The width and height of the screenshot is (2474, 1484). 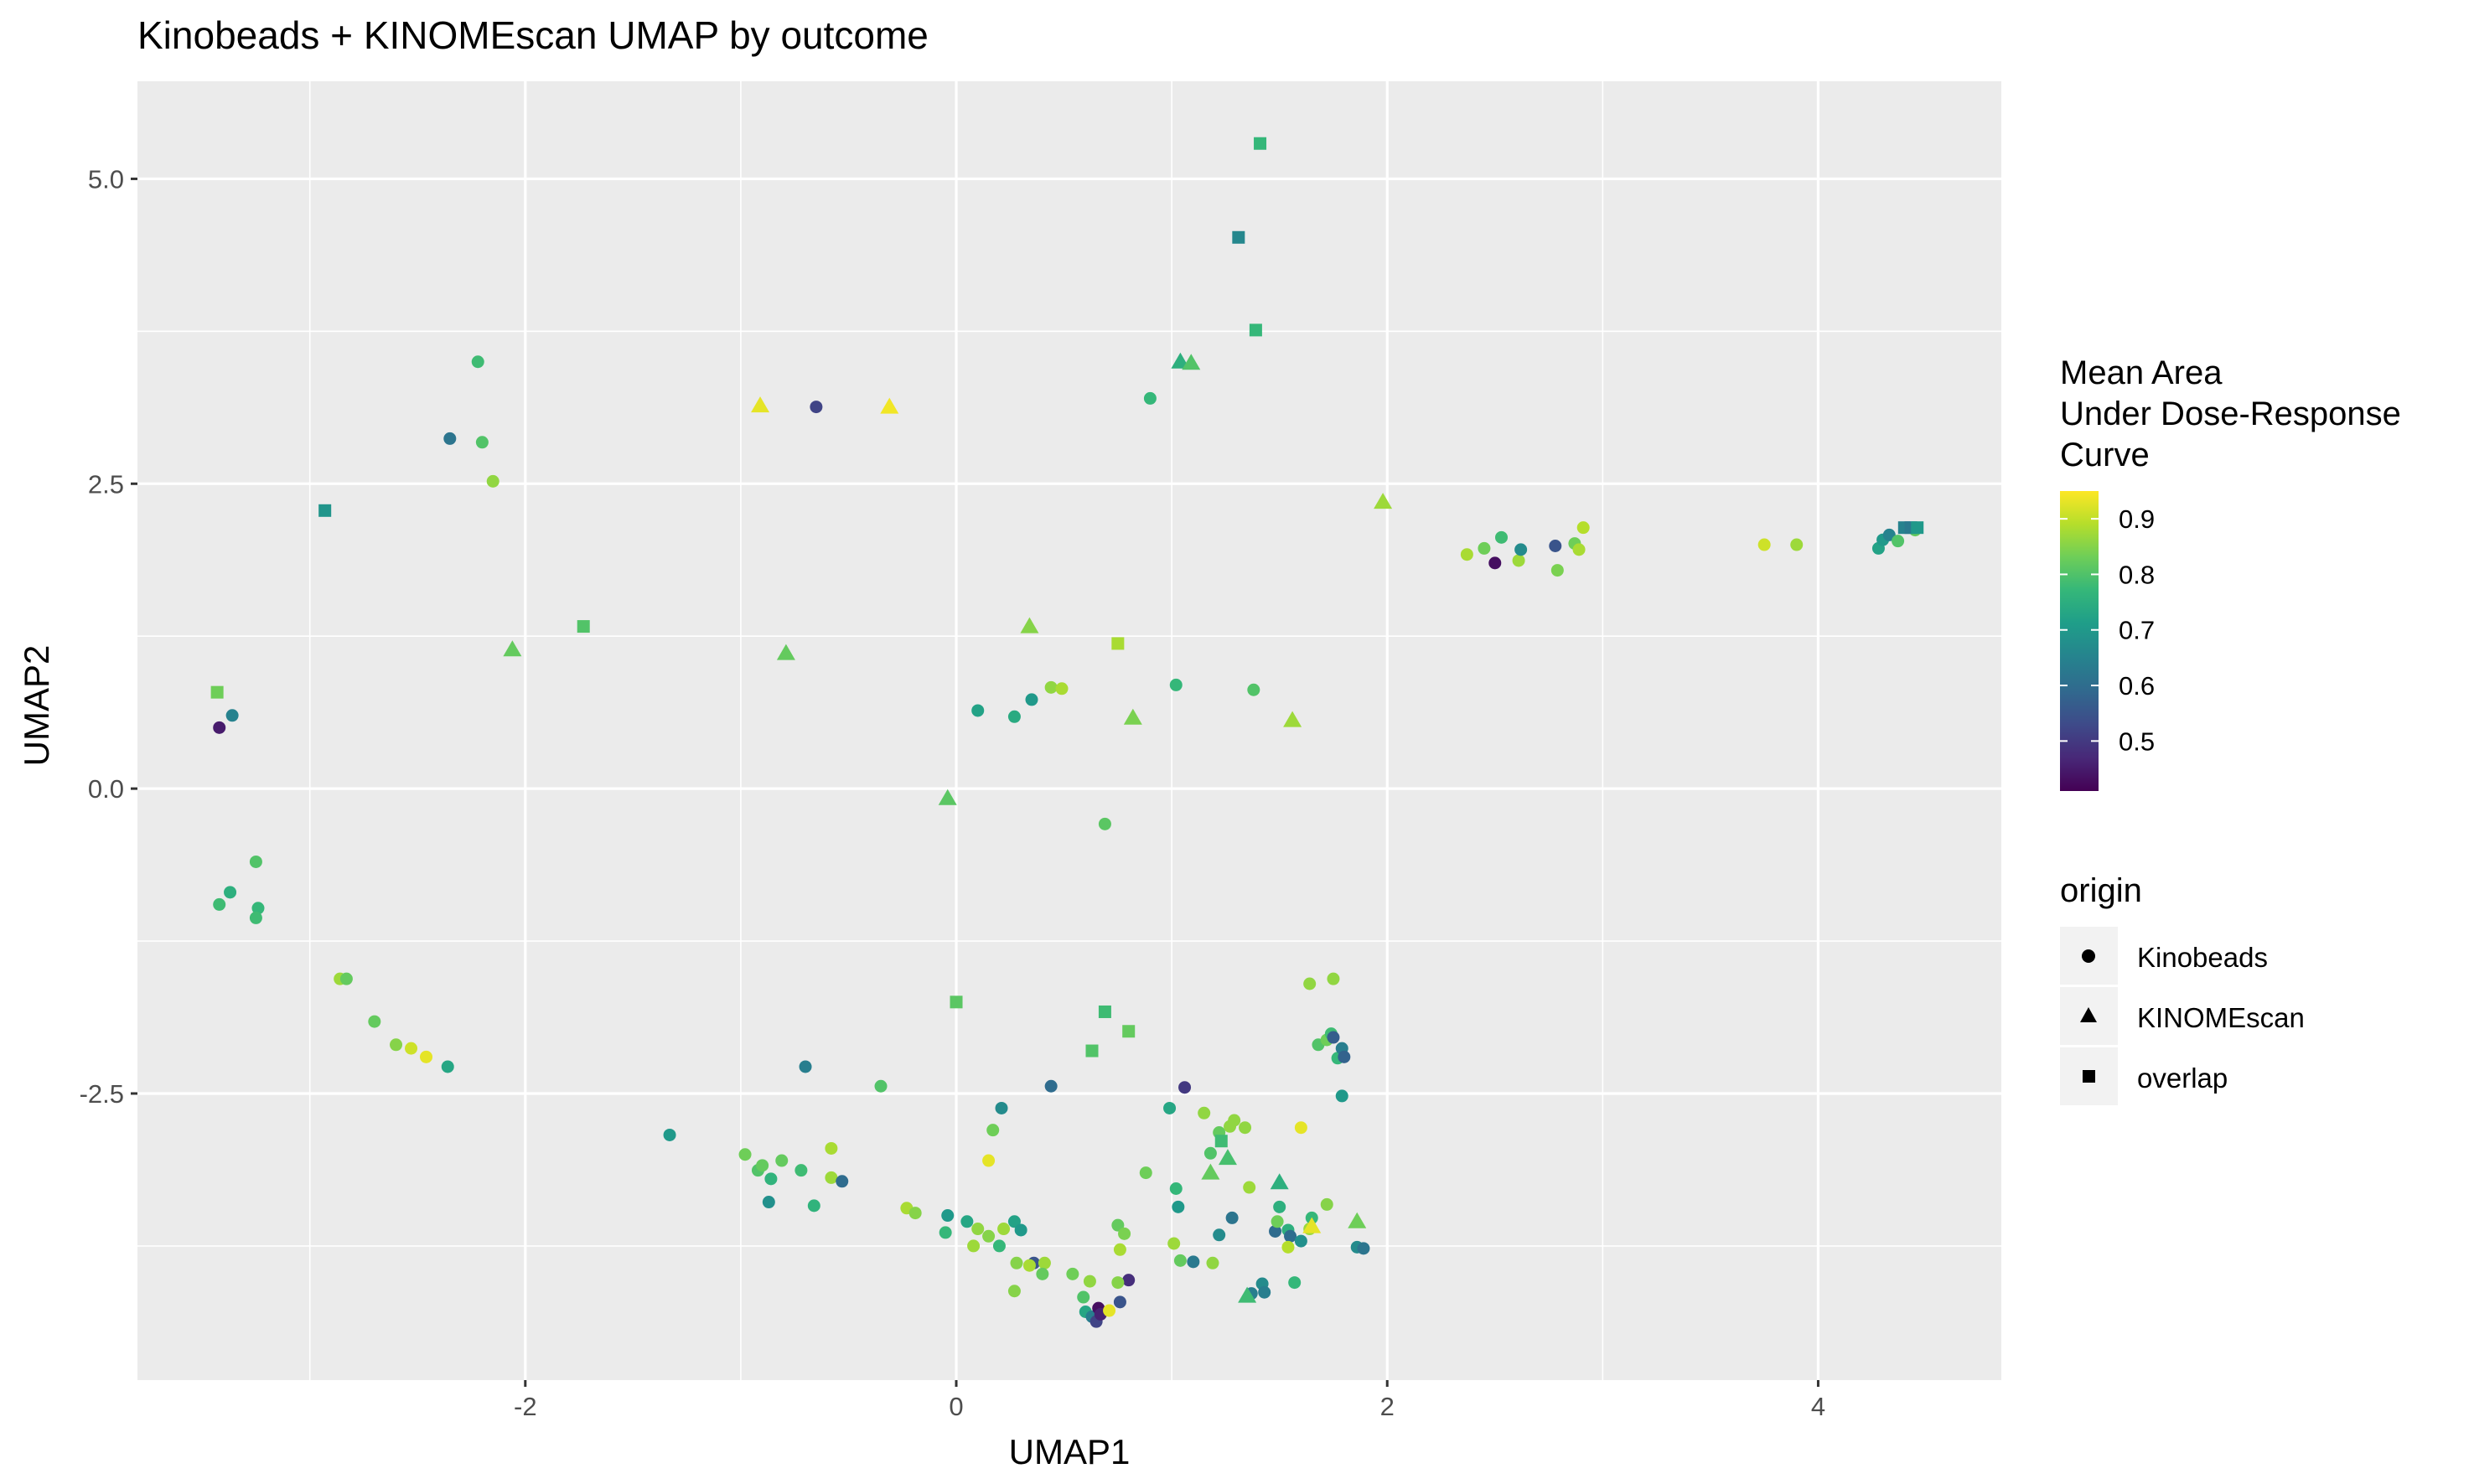 What do you see at coordinates (2089, 1015) in the screenshot?
I see `legend-triangle-icon` at bounding box center [2089, 1015].